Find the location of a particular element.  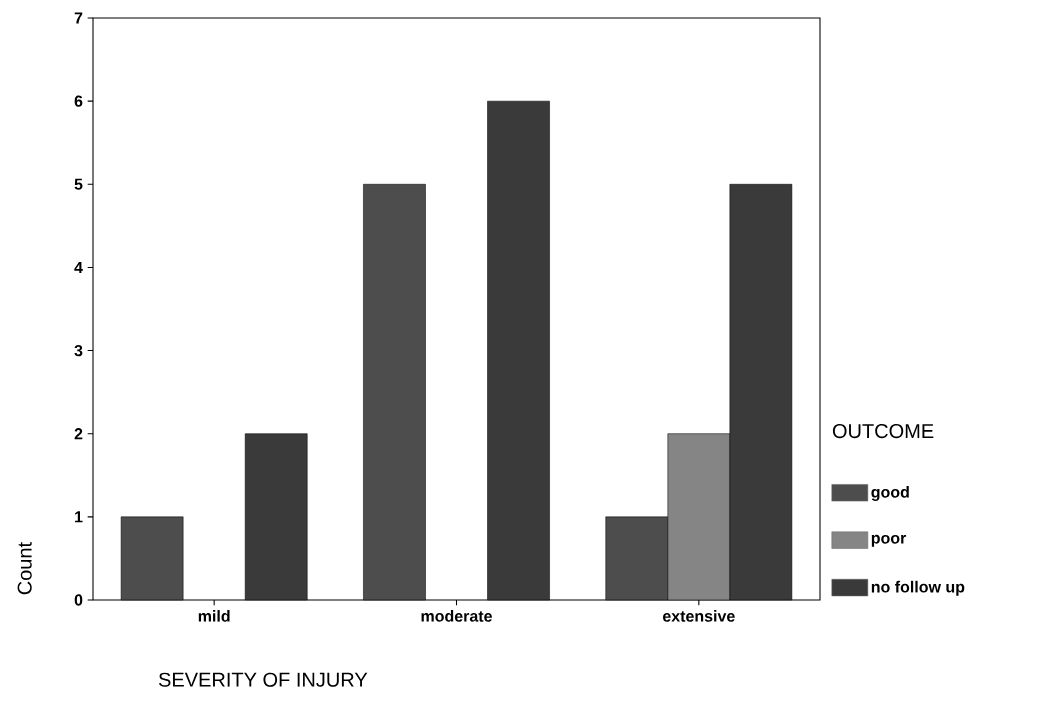

y-tick-label: 3 is located at coordinates (78, 350).